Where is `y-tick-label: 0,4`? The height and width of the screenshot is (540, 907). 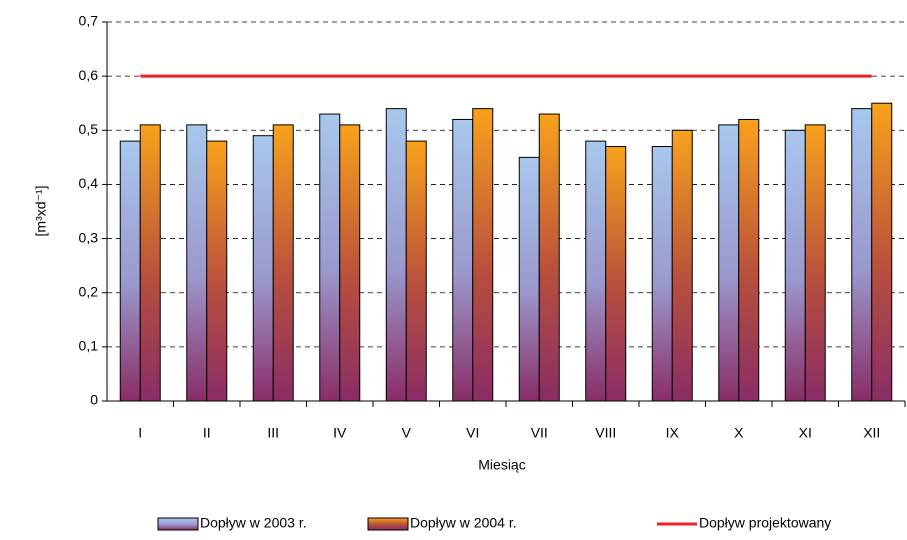
y-tick-label: 0,4 is located at coordinates (89, 183).